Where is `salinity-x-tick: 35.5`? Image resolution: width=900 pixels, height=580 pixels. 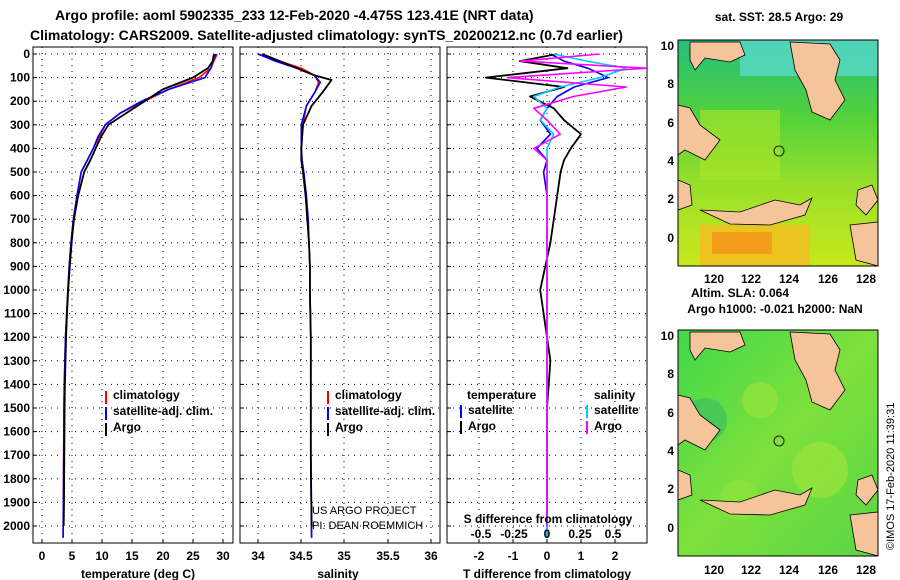
salinity-x-tick: 35.5 is located at coordinates (388, 556).